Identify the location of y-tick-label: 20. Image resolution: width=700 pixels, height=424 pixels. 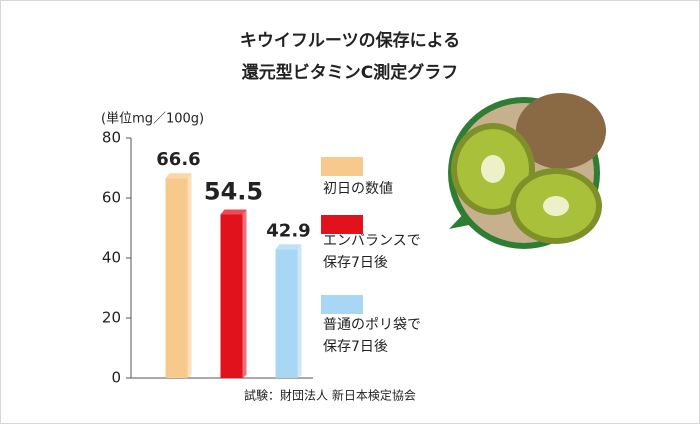
(111, 318).